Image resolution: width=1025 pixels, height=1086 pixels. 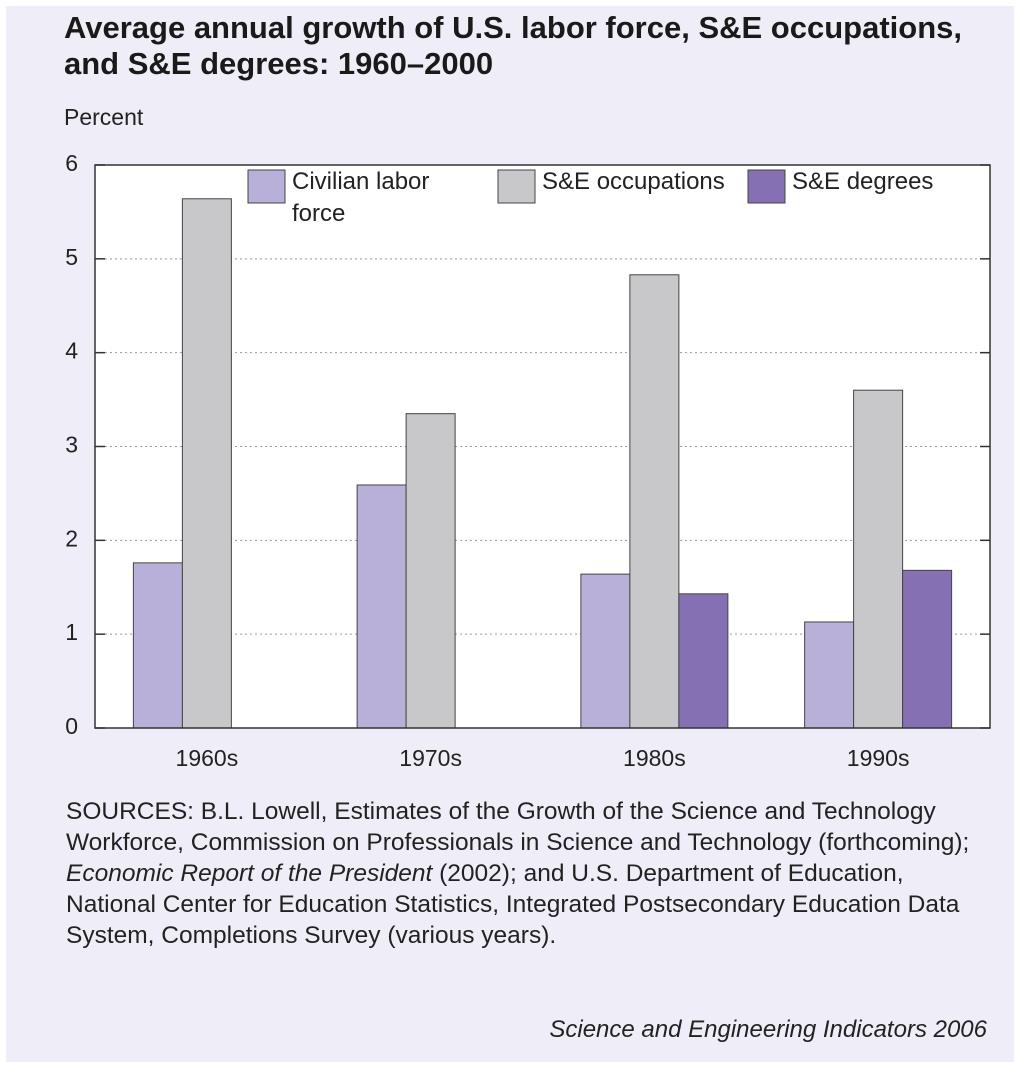 What do you see at coordinates (430, 758) in the screenshot?
I see `x-tick-label: 1970s` at bounding box center [430, 758].